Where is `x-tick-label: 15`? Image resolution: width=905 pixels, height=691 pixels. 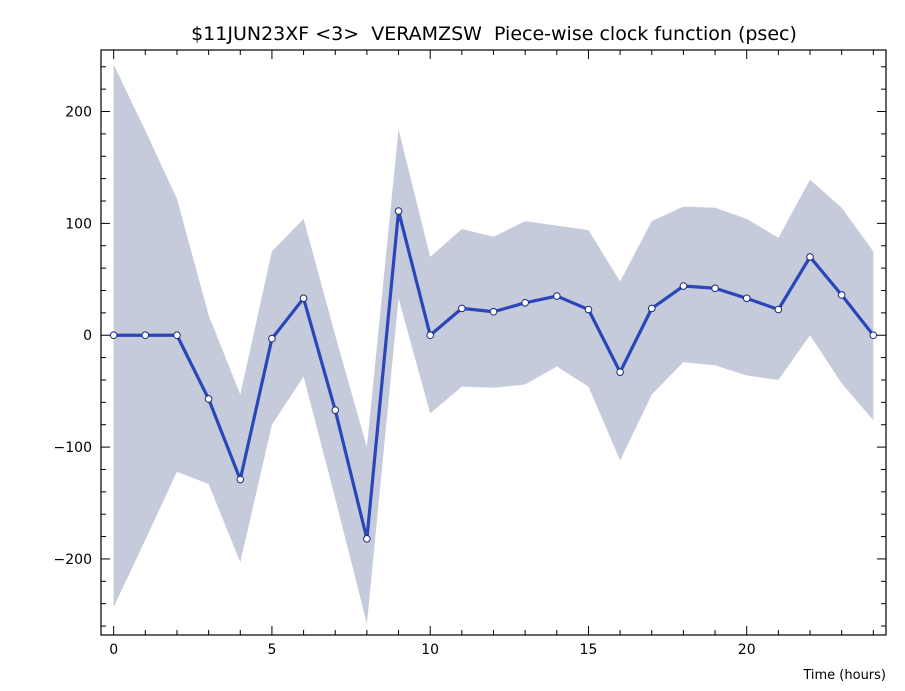 x-tick-label: 15 is located at coordinates (589, 650).